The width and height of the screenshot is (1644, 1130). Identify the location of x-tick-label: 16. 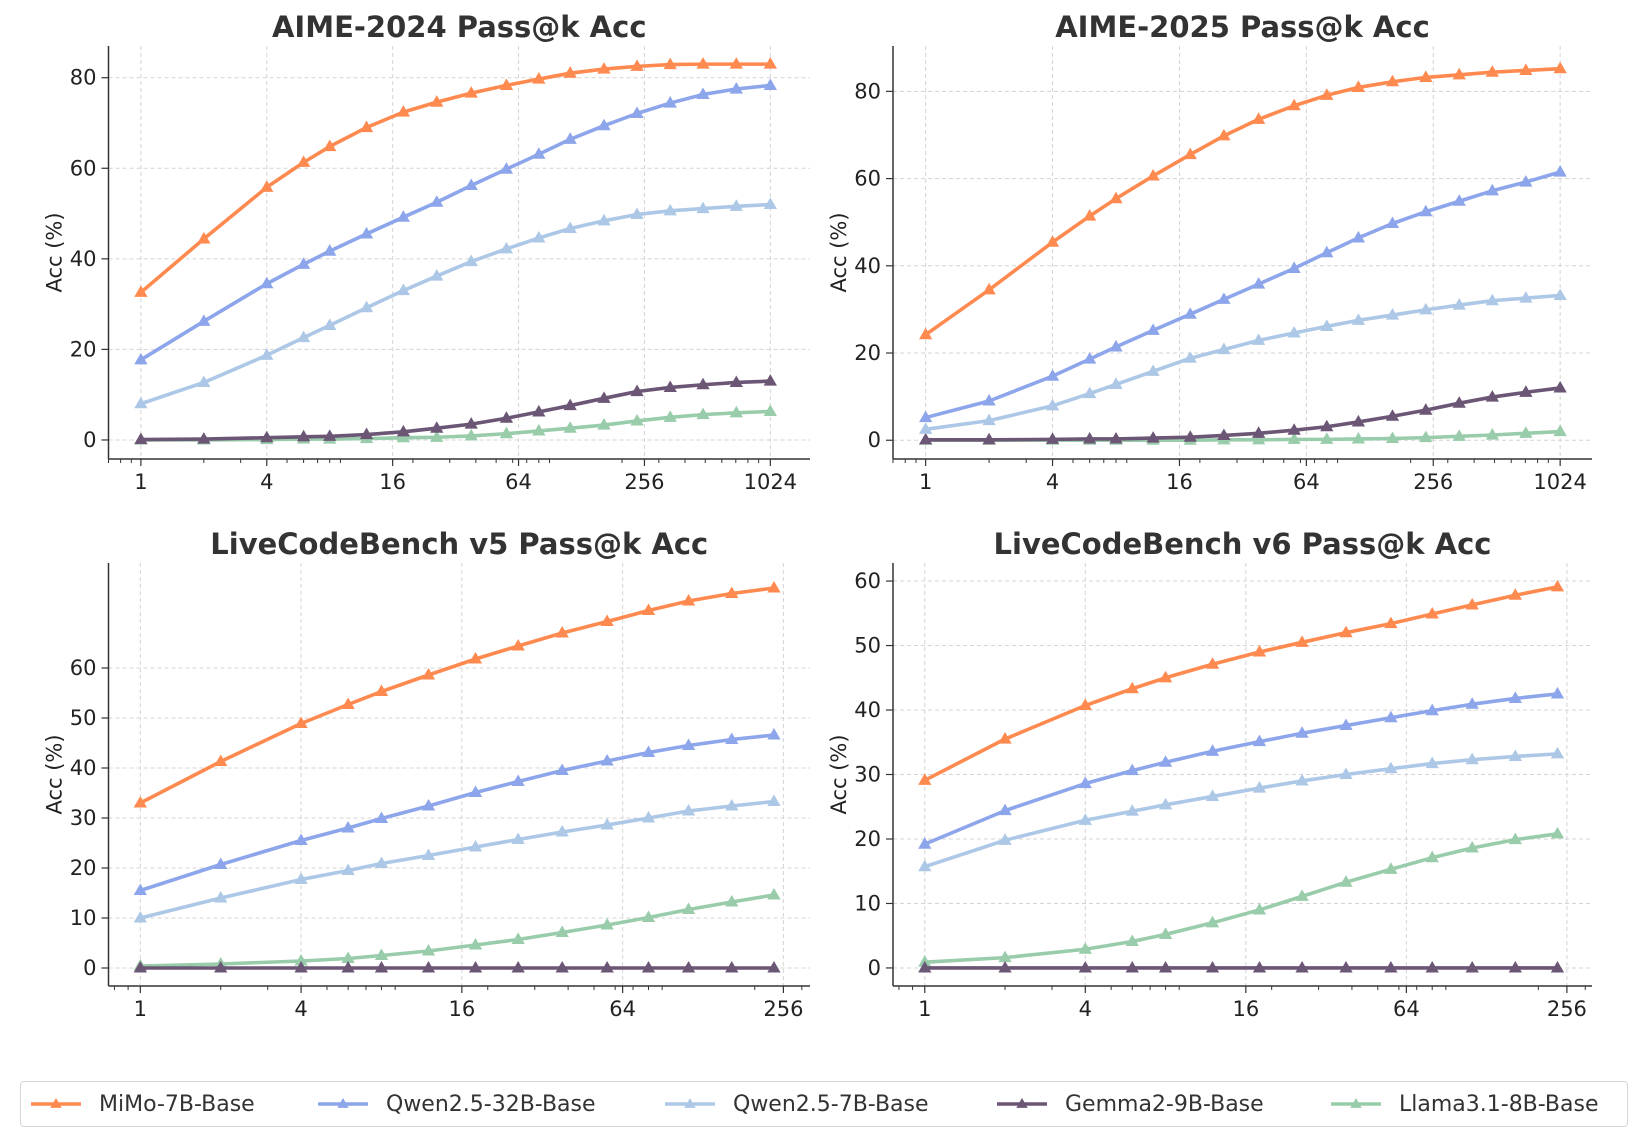
(392, 482).